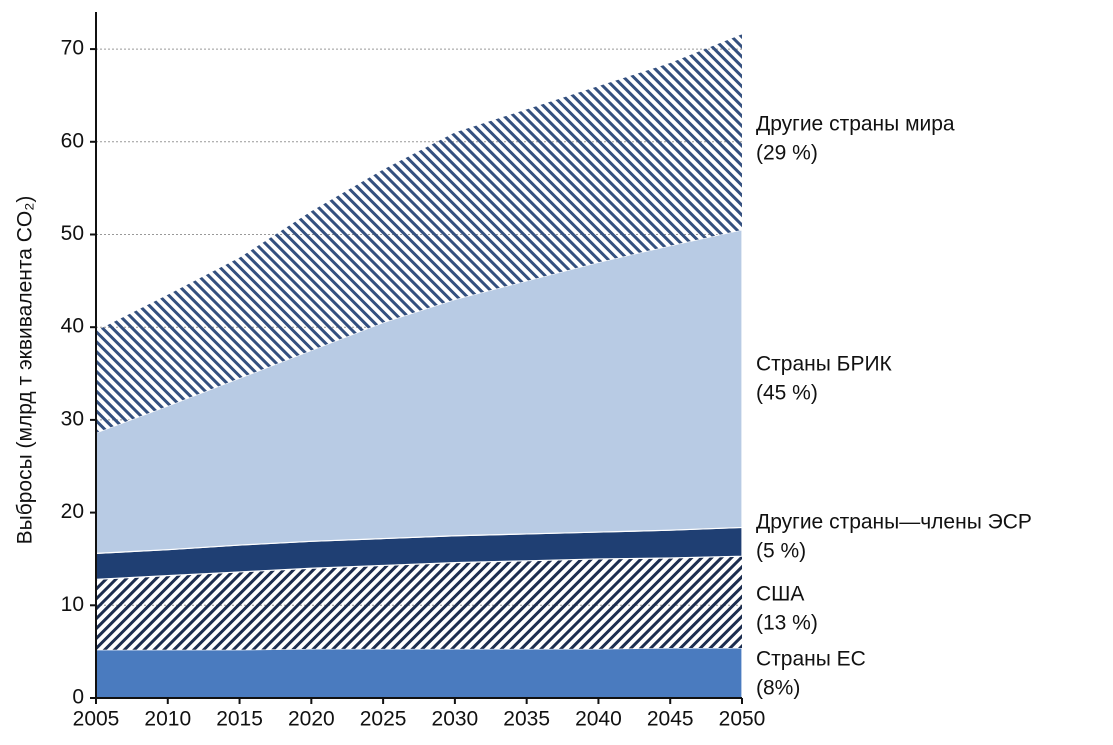  What do you see at coordinates (778, 688) in the screenshot?
I see `series-share: (8%)` at bounding box center [778, 688].